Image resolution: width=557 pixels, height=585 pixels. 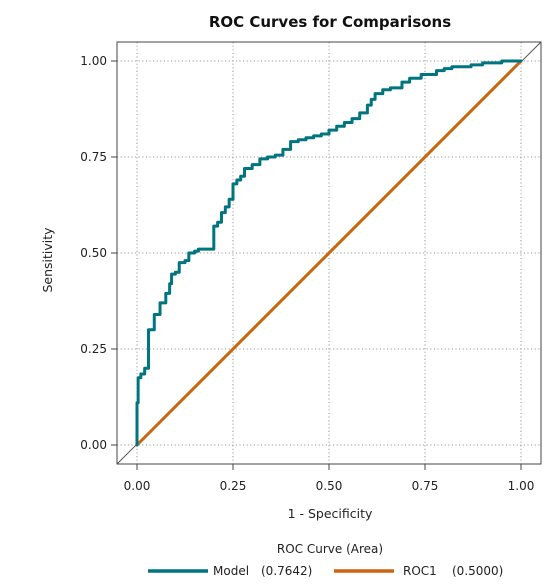 What do you see at coordinates (420, 571) in the screenshot?
I see `legend-label-roc1: ROC1` at bounding box center [420, 571].